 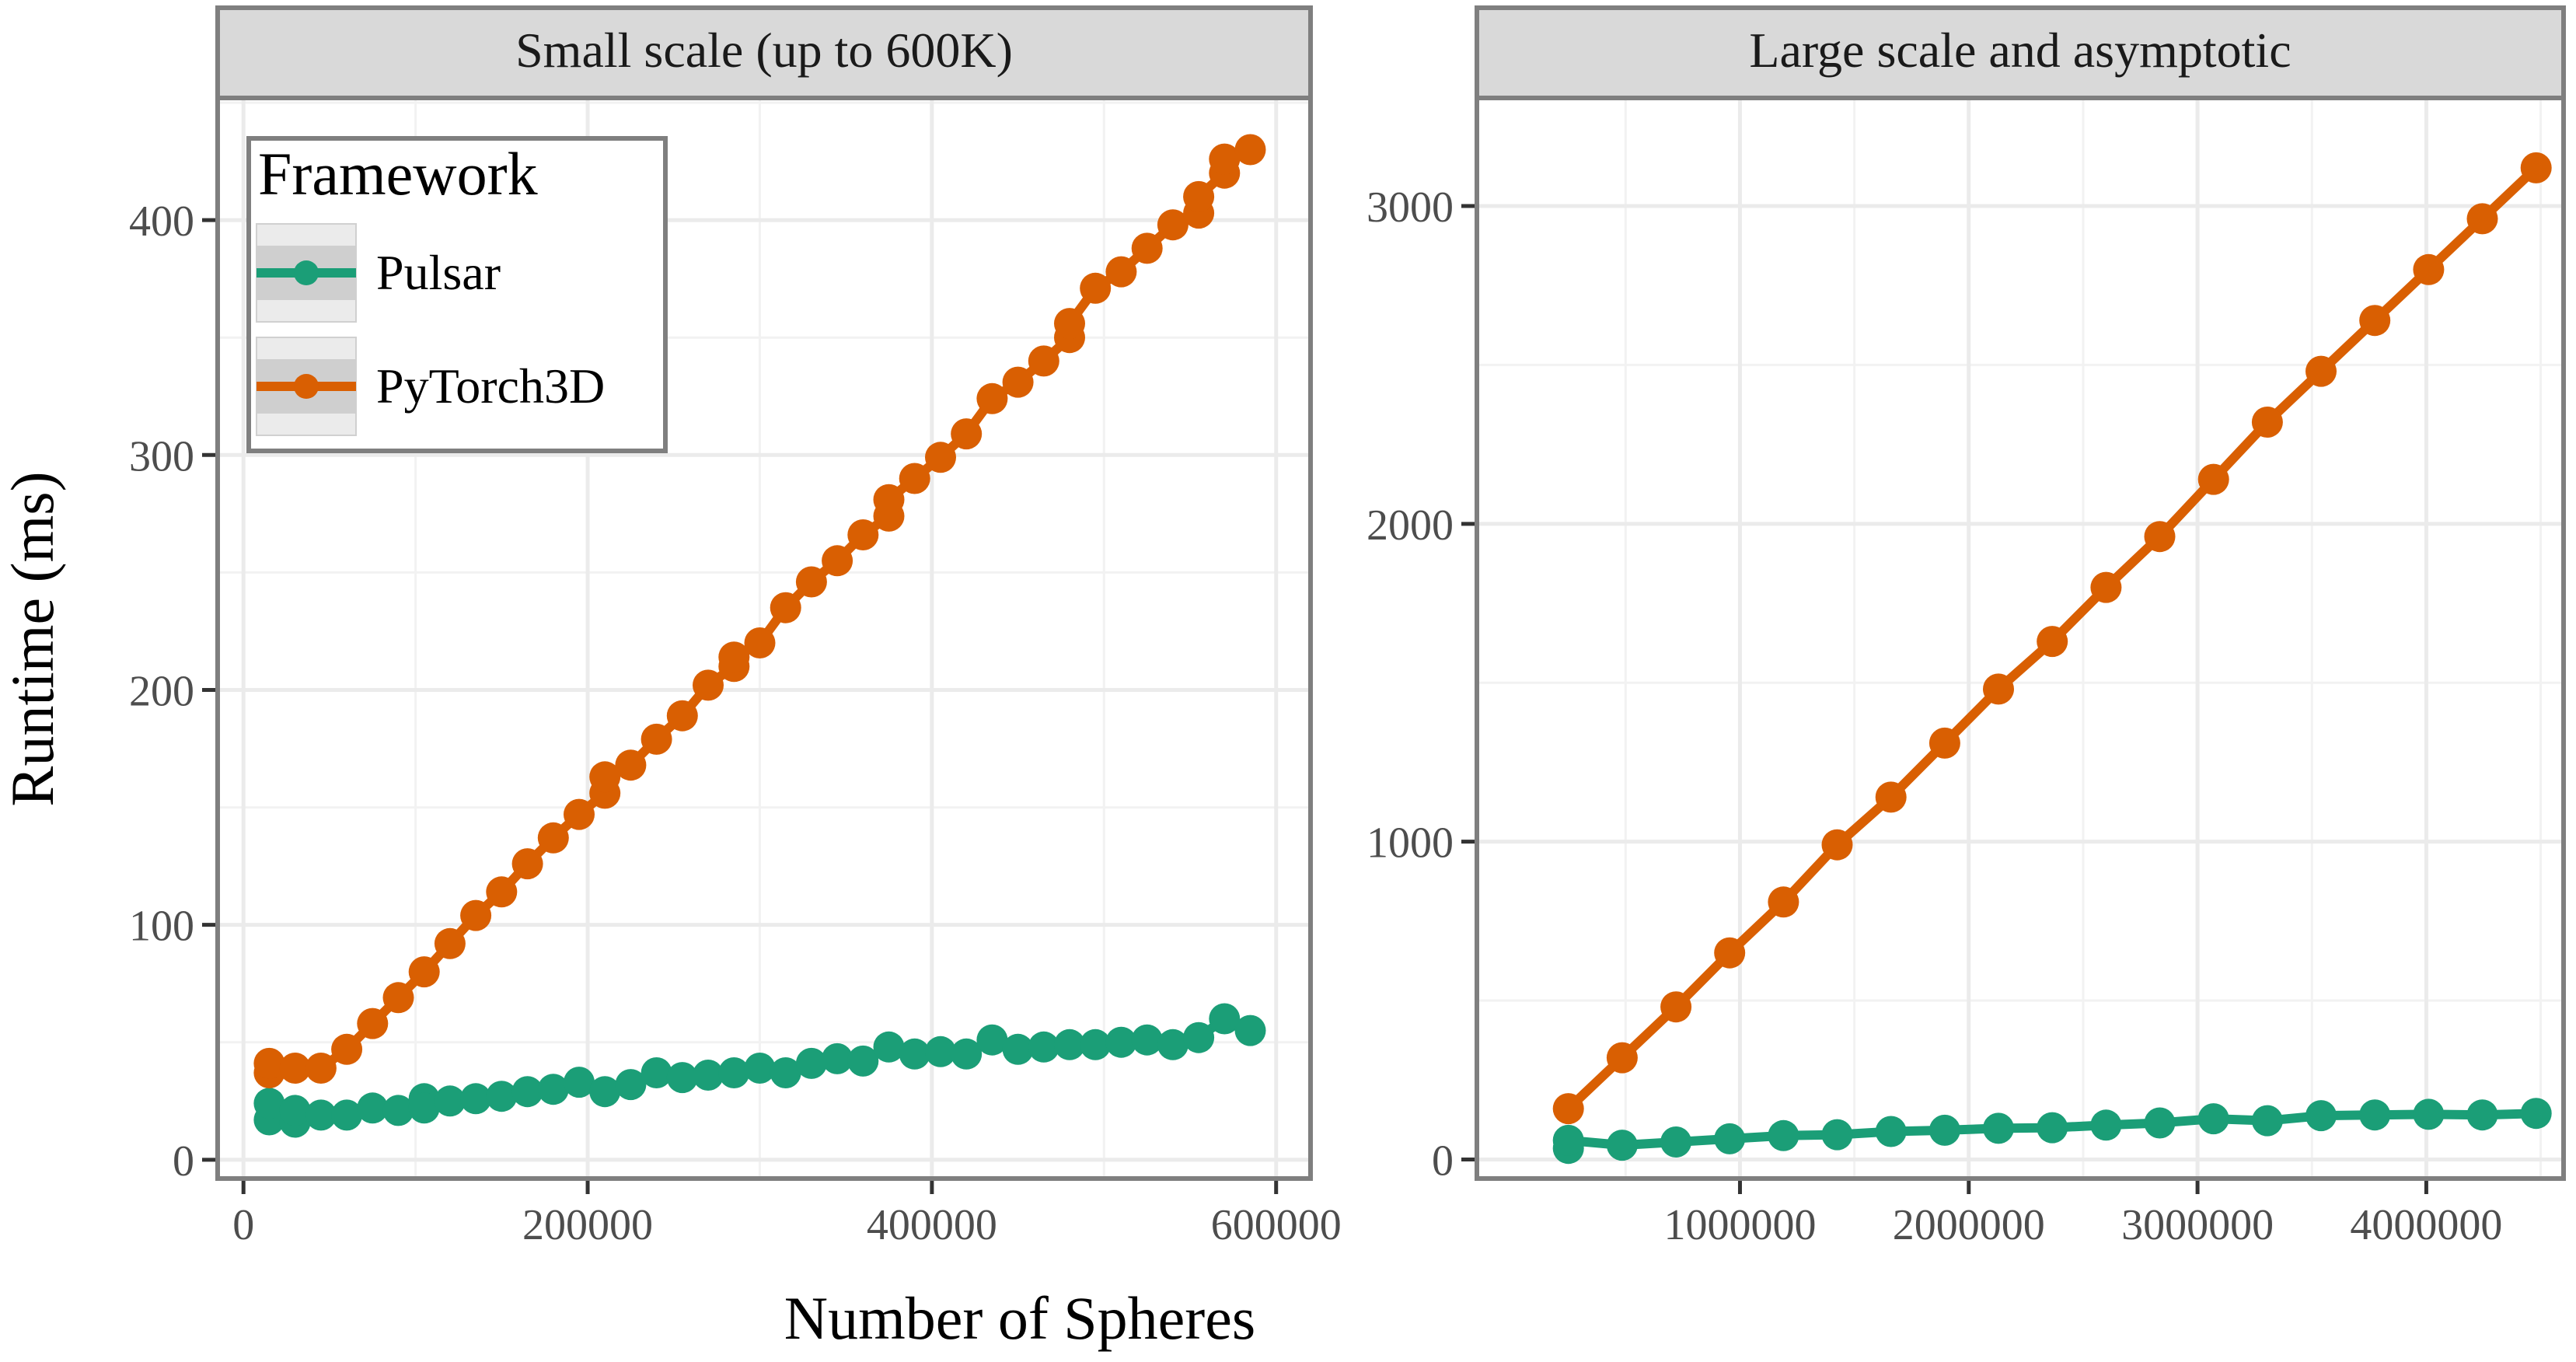 What do you see at coordinates (457, 294) in the screenshot?
I see `legend: Framework Pulsar PyTorch3D` at bounding box center [457, 294].